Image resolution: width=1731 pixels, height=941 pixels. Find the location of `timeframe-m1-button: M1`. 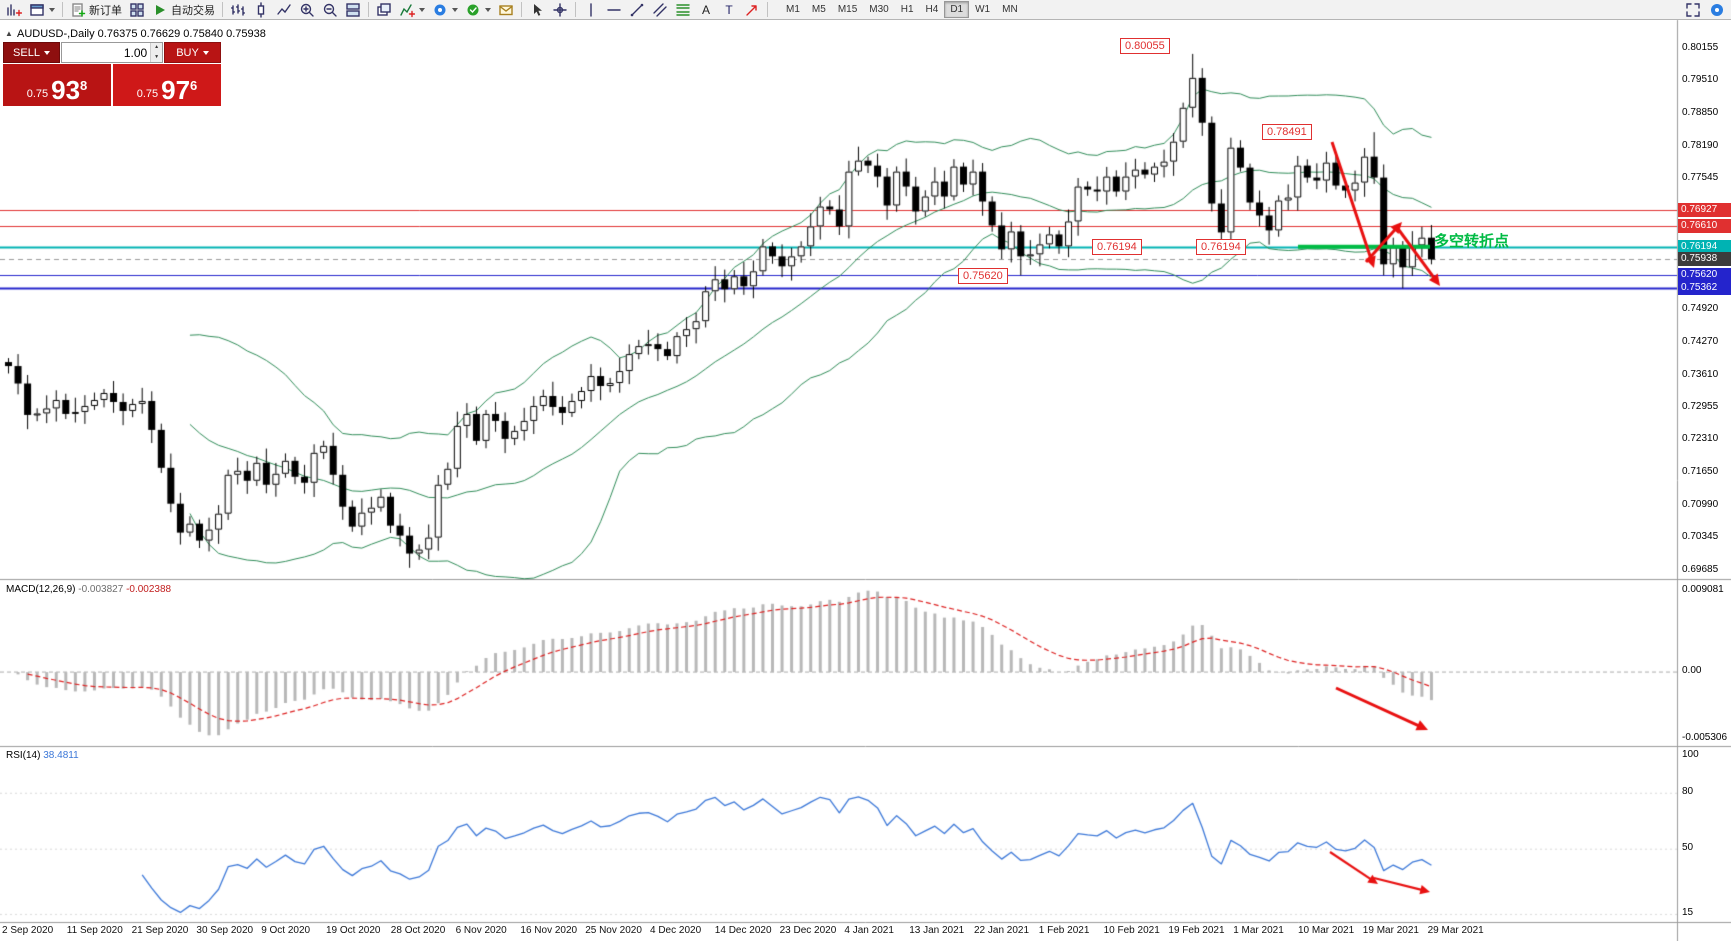

timeframe-m1-button: M1 is located at coordinates (793, 9).